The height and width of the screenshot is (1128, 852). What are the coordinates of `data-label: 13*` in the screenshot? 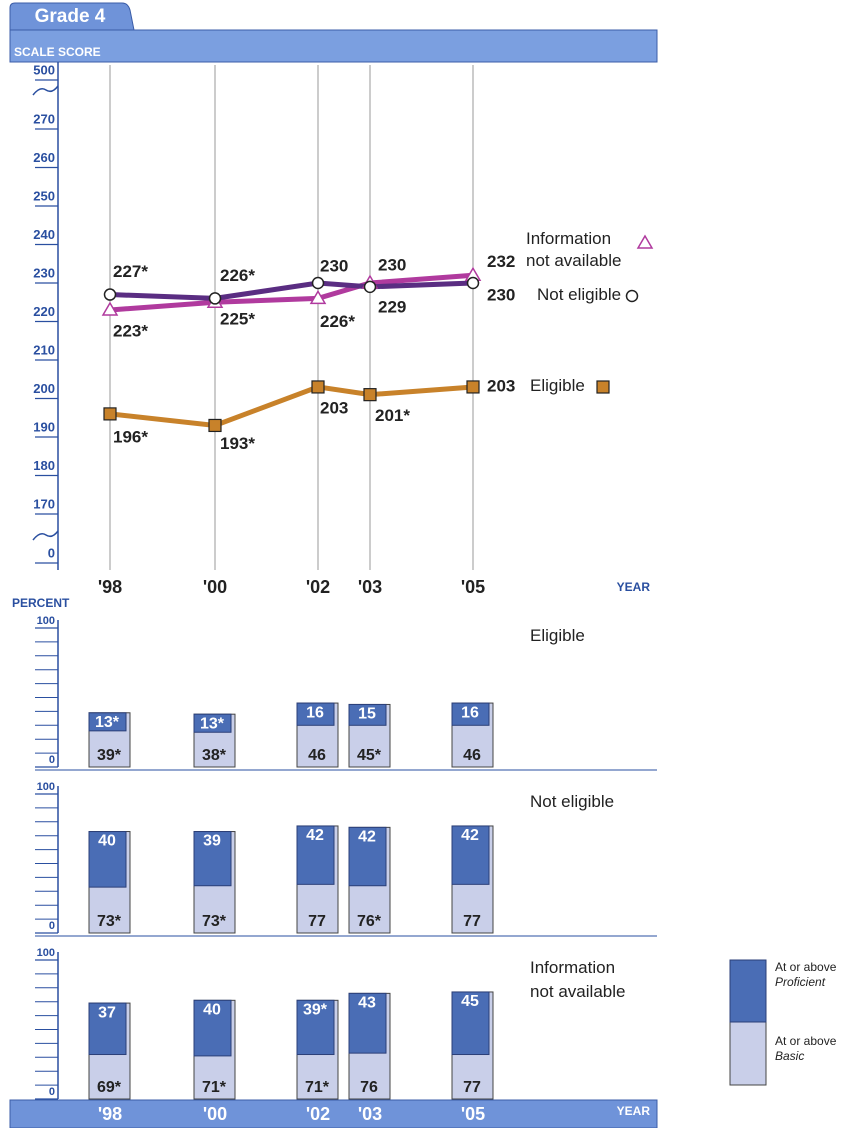 It's located at (107, 722).